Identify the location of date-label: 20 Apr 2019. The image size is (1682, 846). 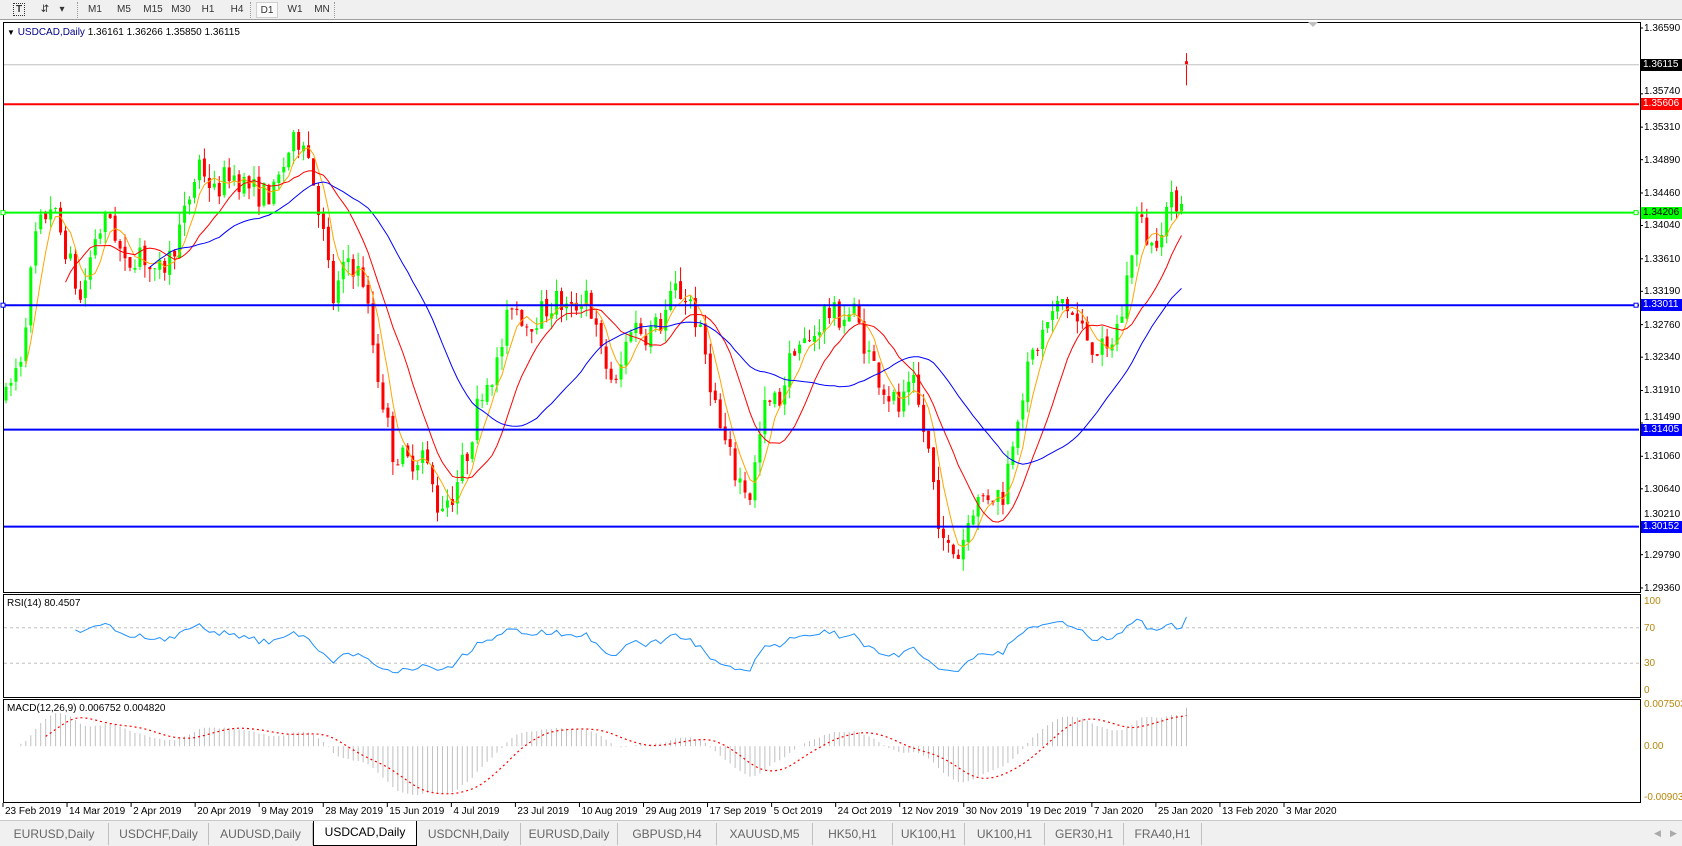
(224, 811).